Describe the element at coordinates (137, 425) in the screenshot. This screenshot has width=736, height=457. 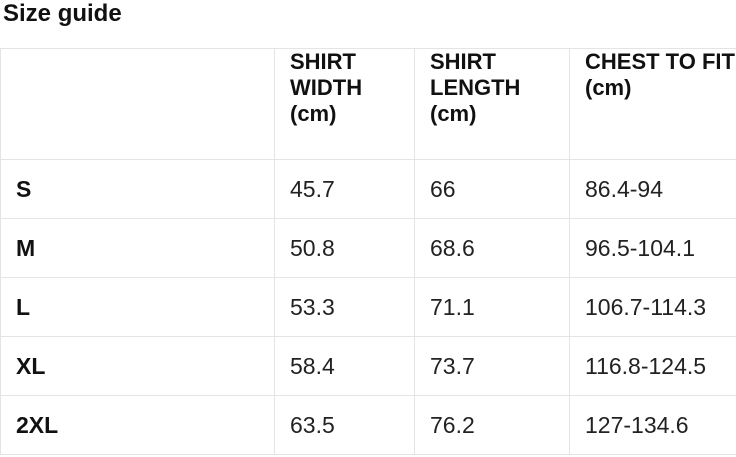
I see `size-label: 2XL` at that location.